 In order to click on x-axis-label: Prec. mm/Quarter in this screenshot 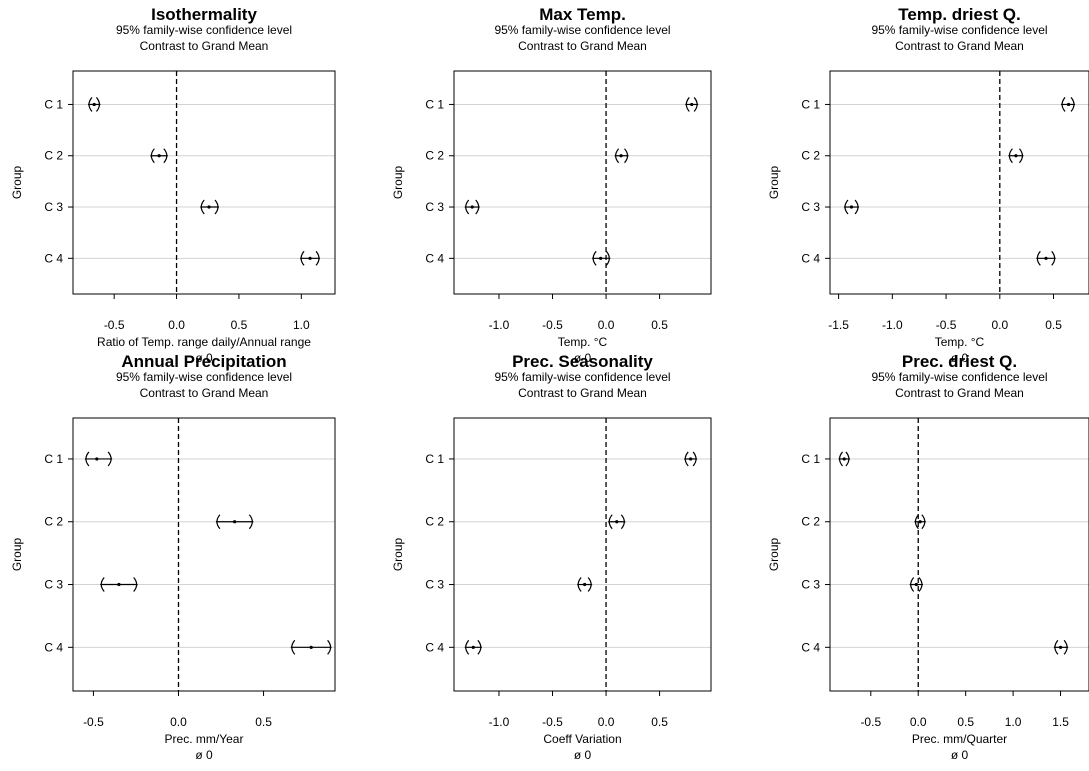, I will do `click(959, 739)`.